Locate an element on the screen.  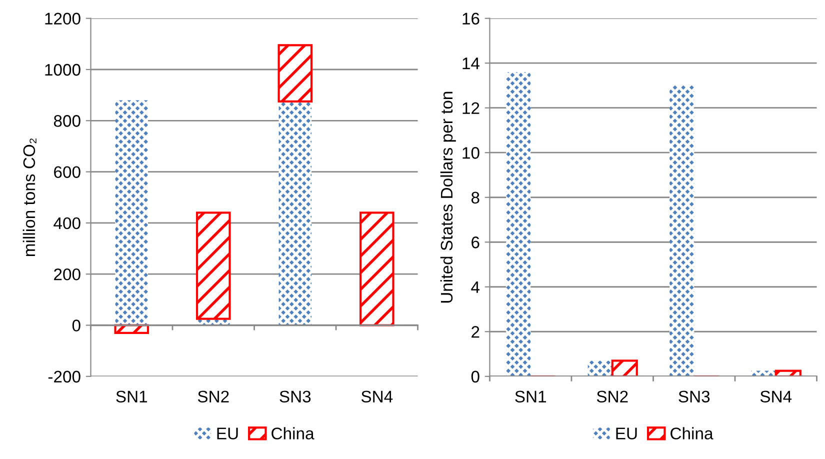
y-tick-label: 12 is located at coordinates (471, 108).